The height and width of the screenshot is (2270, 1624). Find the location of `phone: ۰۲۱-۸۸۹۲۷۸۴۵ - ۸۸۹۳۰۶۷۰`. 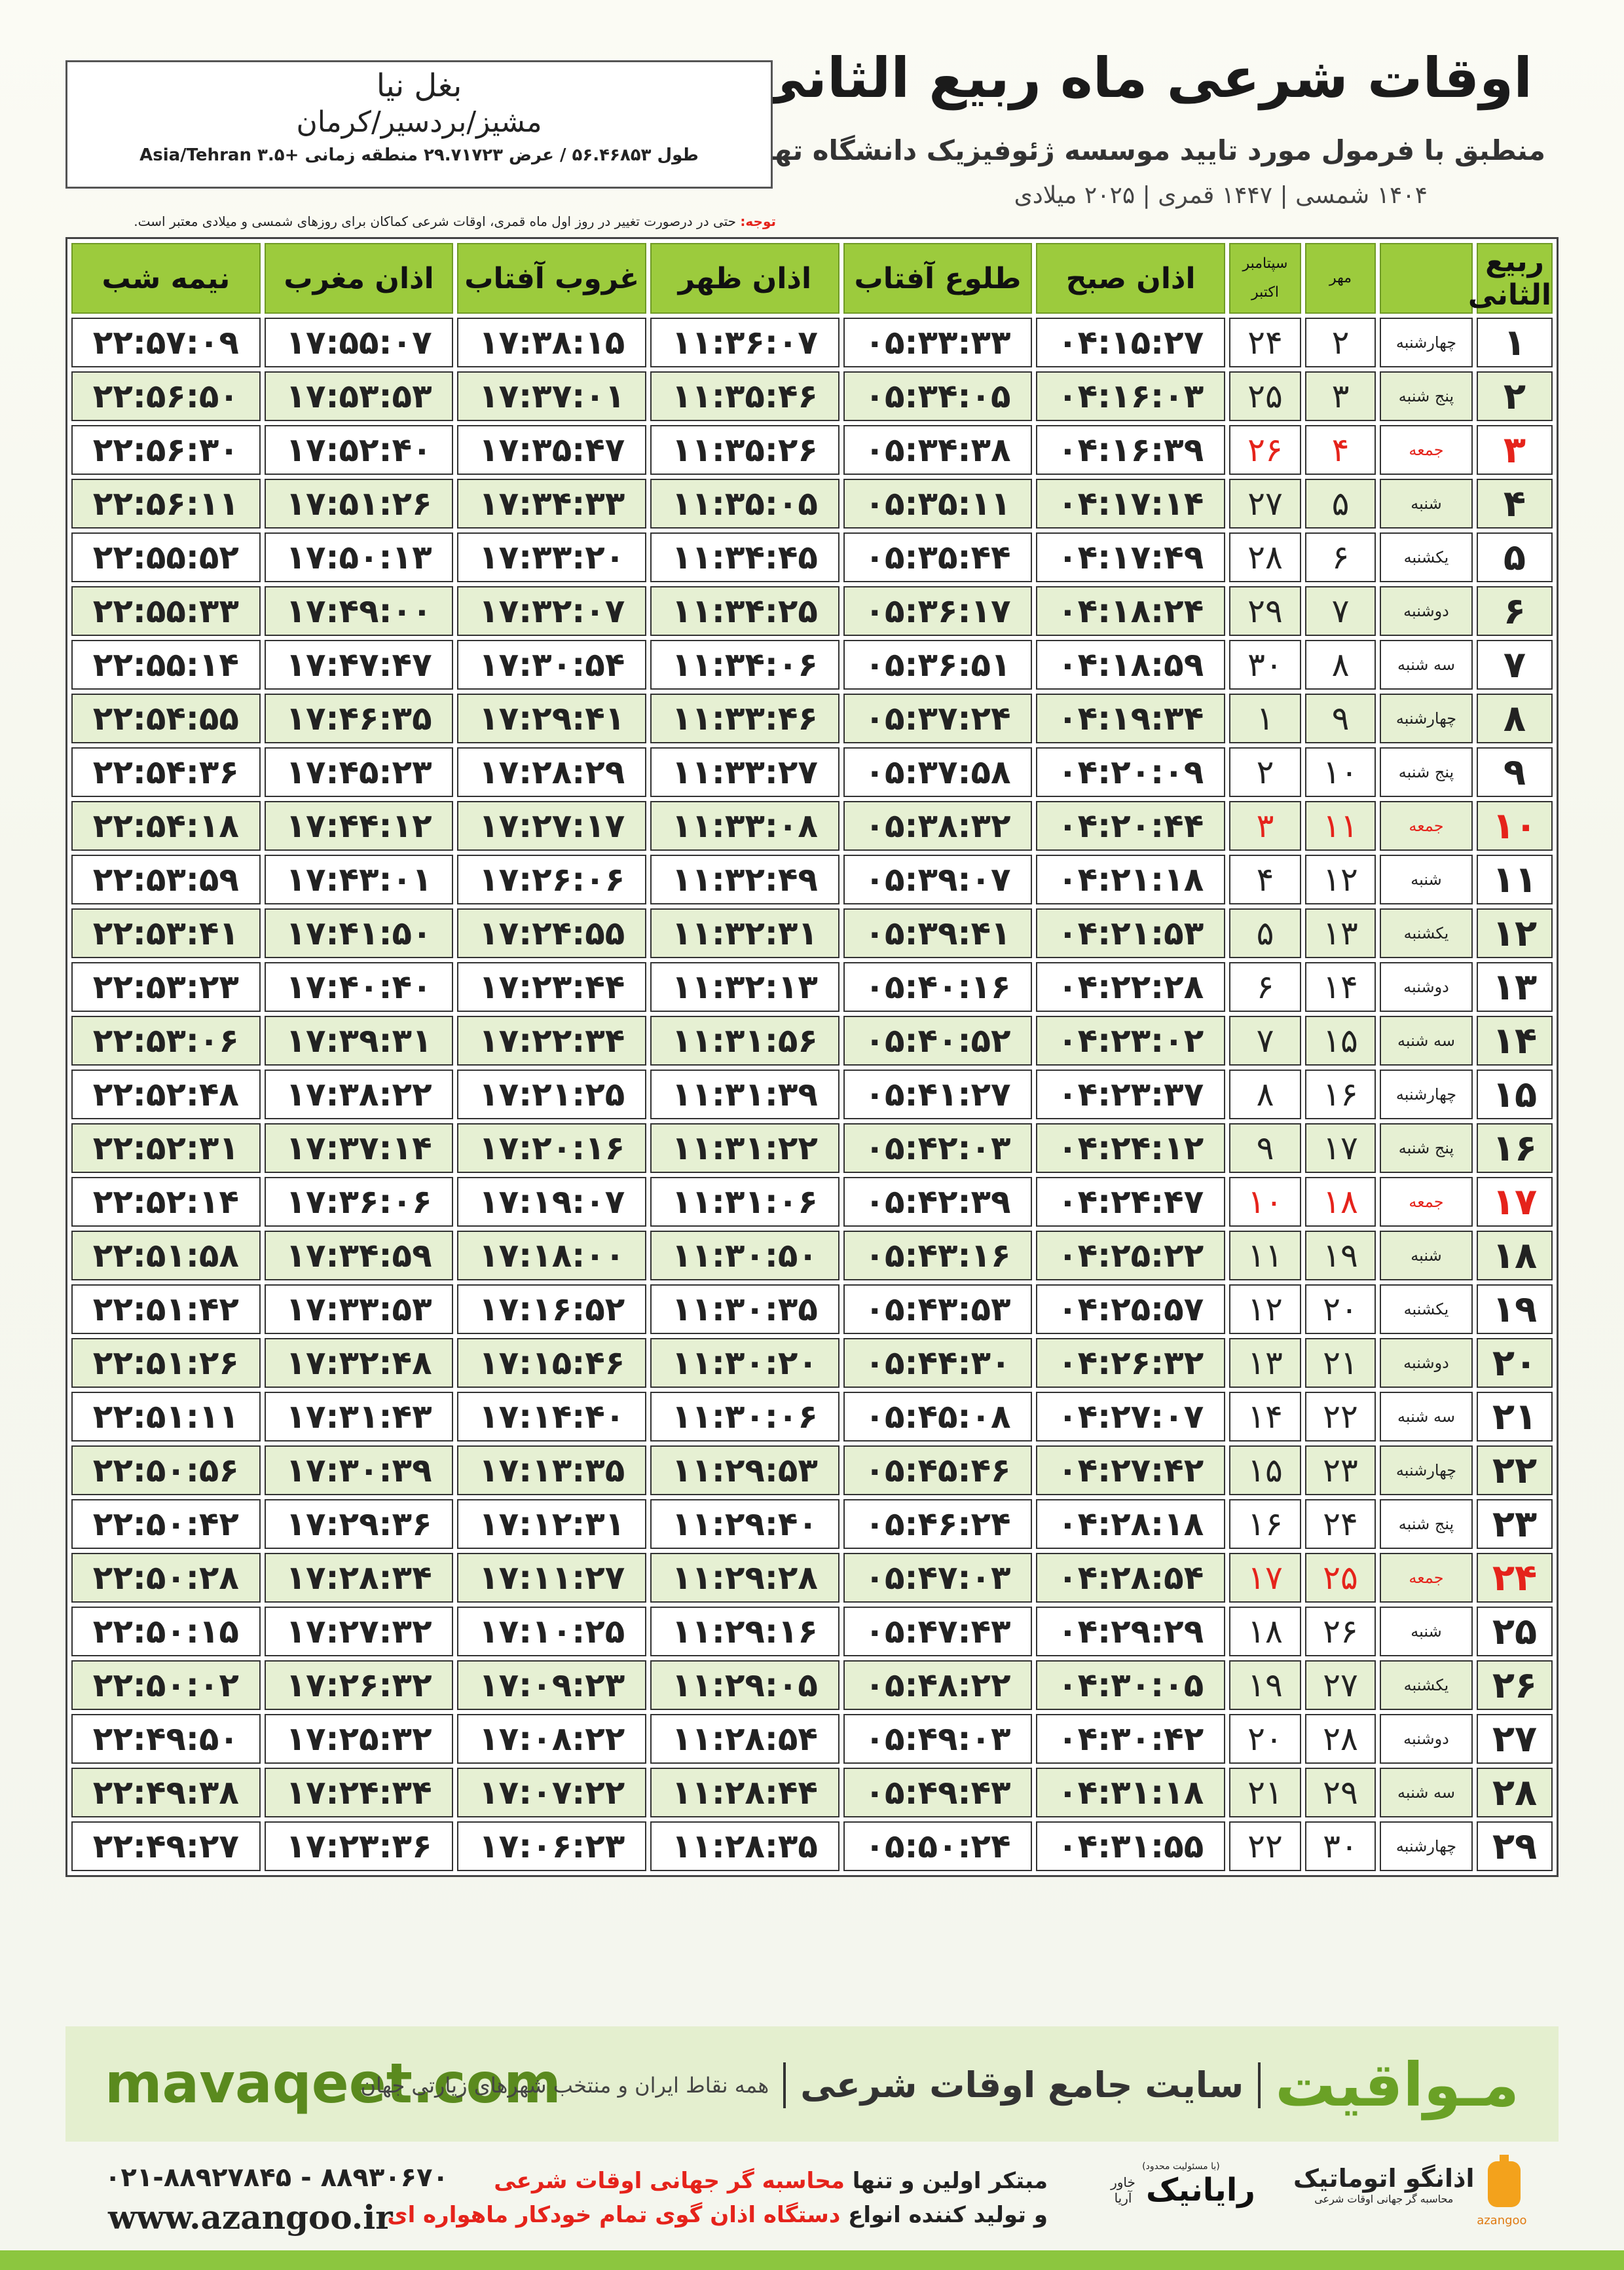

phone: ۰۲۱-۸۸۹۲۷۸۴۵ - ۸۸۹۳۰۶۷۰ is located at coordinates (277, 2178).